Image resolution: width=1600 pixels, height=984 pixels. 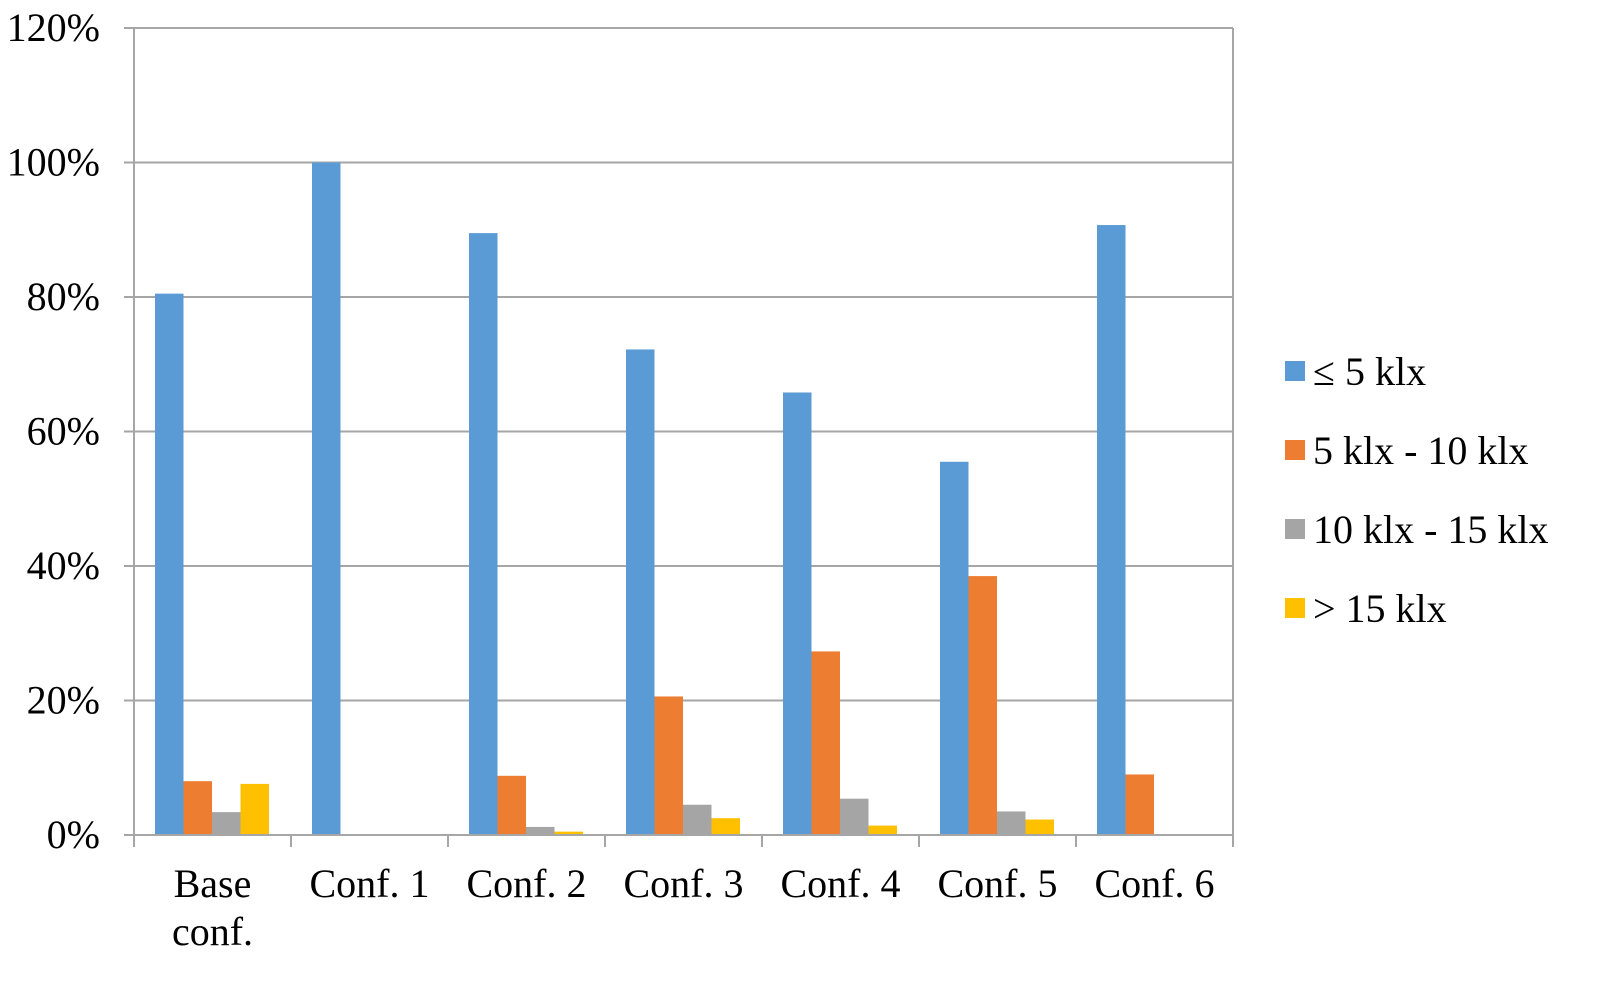 I want to click on legend-label: ≤ 5 klx, so click(x=1369, y=371).